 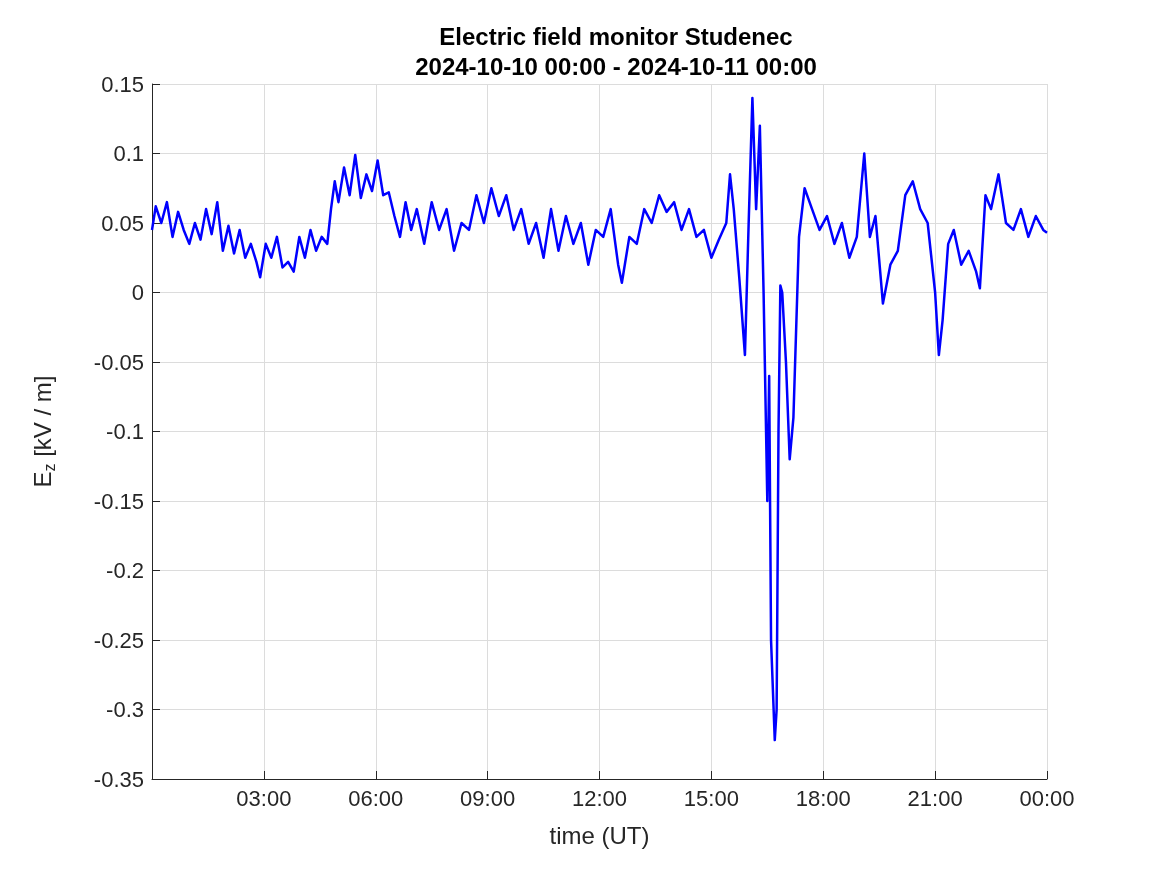 What do you see at coordinates (125, 709) in the screenshot?
I see `y-tick-label: -0.3` at bounding box center [125, 709].